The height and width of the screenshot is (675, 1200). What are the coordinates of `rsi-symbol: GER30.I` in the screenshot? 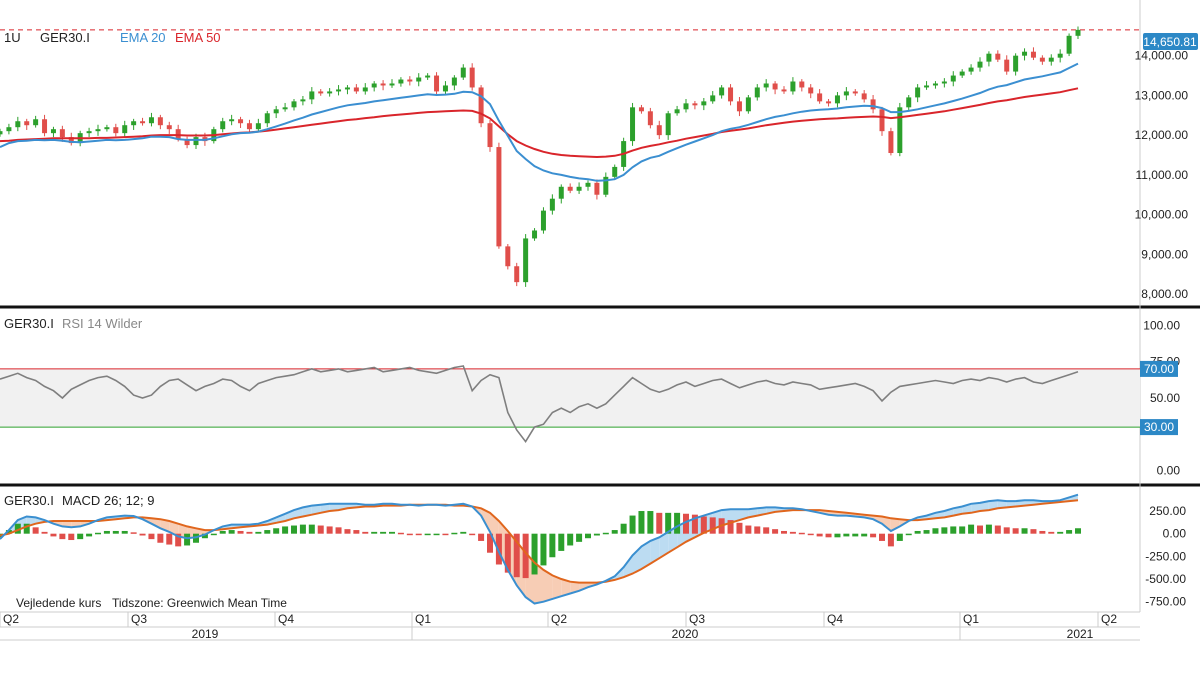 It's located at (29, 323).